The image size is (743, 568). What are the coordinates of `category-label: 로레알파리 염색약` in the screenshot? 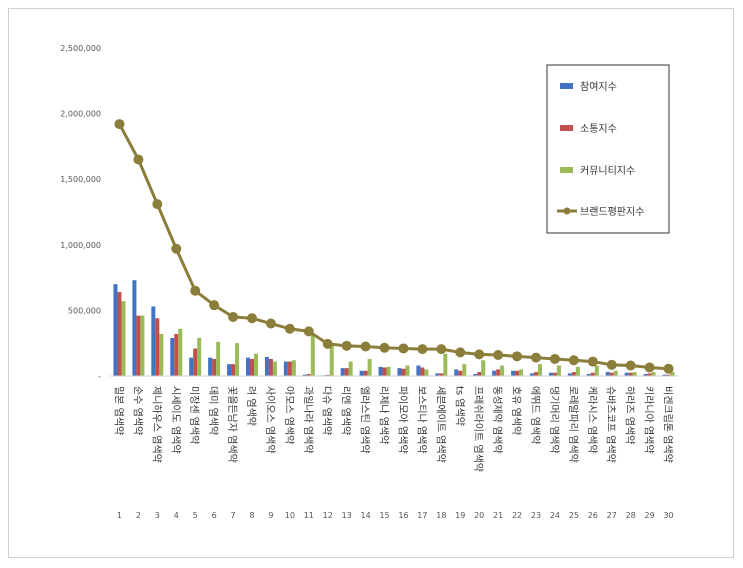 It's located at (573, 424).